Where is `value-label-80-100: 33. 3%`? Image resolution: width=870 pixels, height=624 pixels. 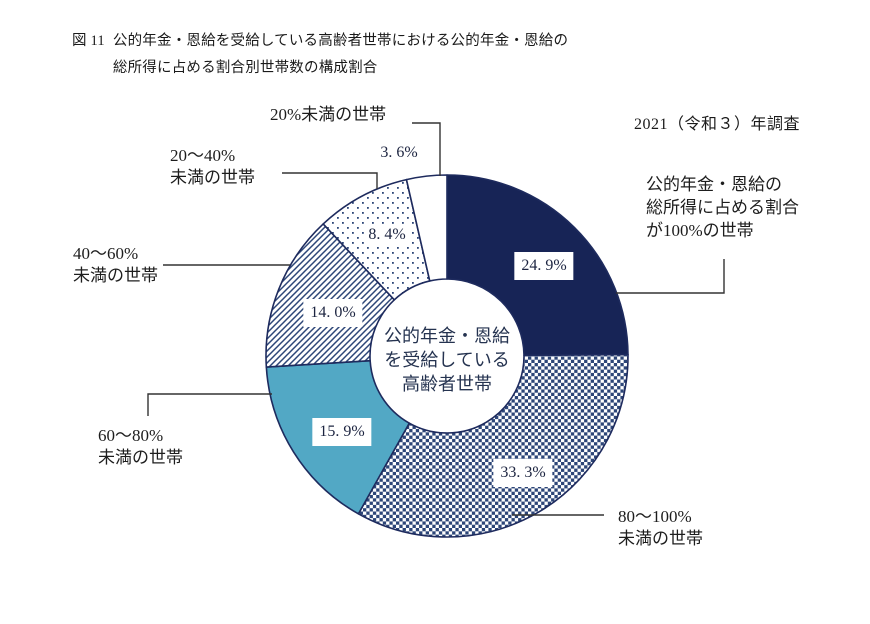 value-label-80-100: 33. 3% is located at coordinates (523, 473).